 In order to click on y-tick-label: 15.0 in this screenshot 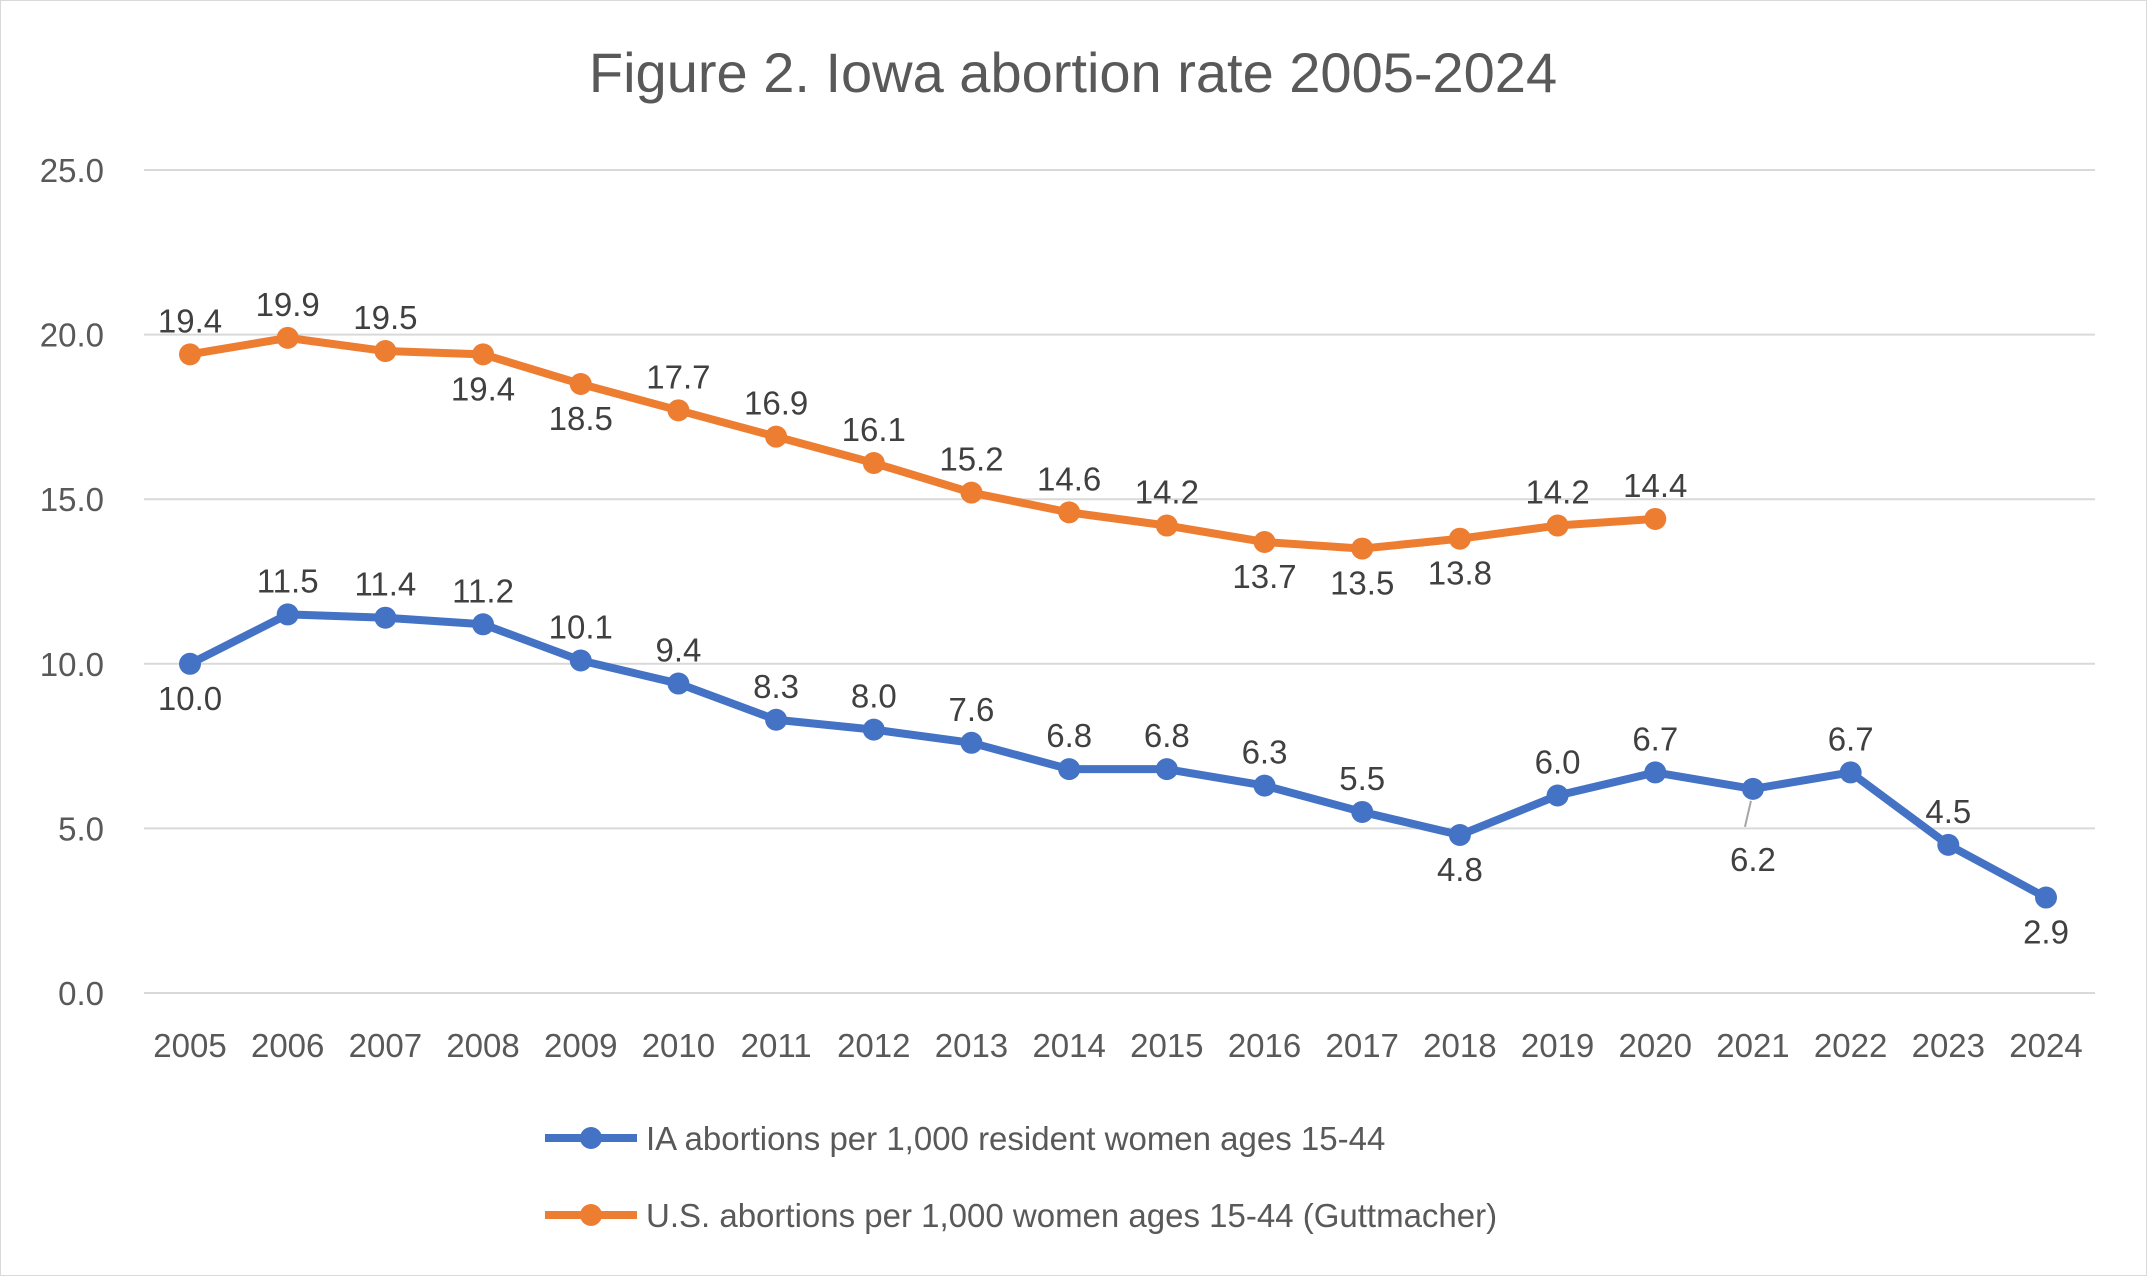, I will do `click(72, 499)`.